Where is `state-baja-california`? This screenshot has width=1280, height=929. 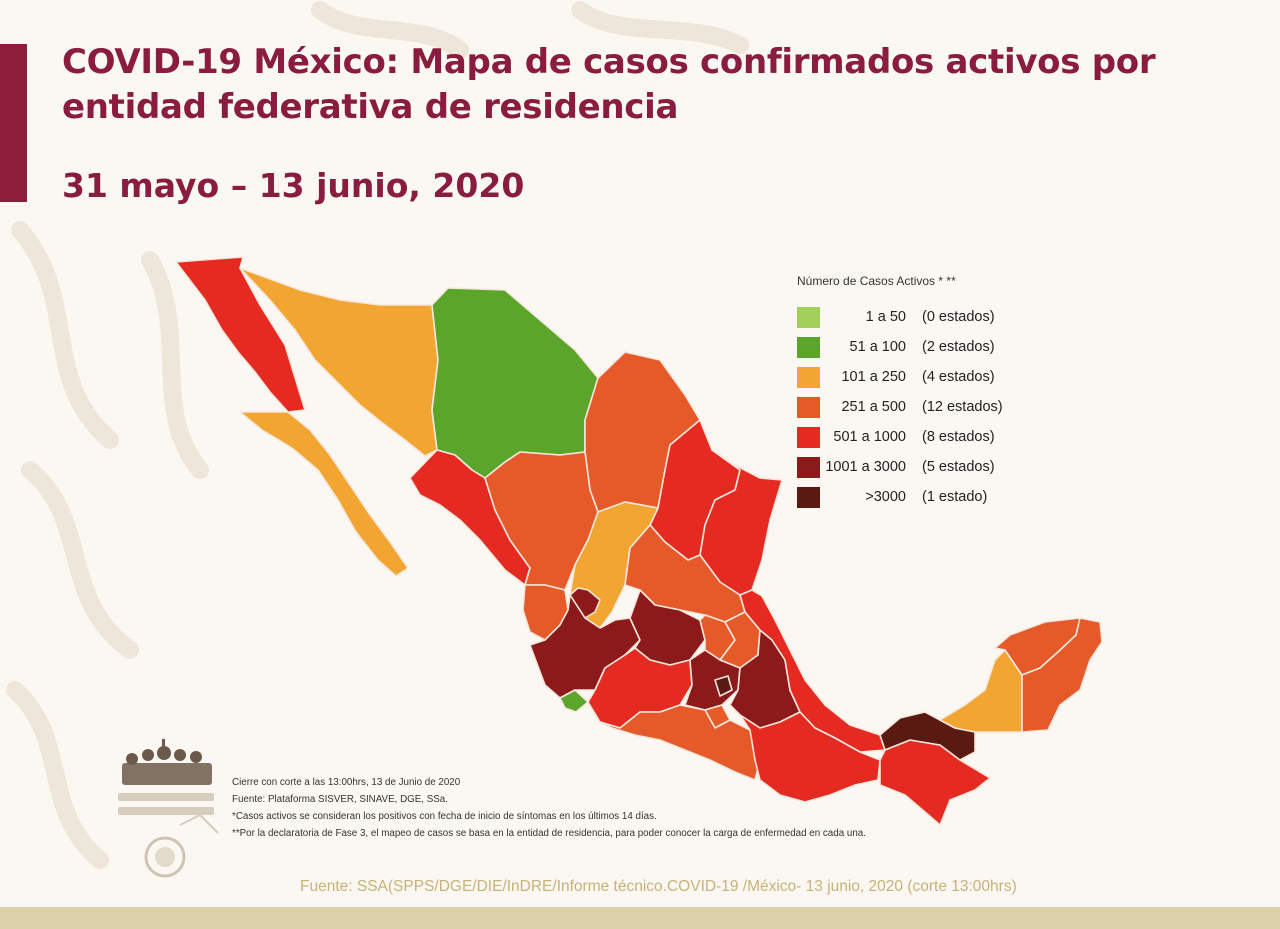 state-baja-california is located at coordinates (240, 334).